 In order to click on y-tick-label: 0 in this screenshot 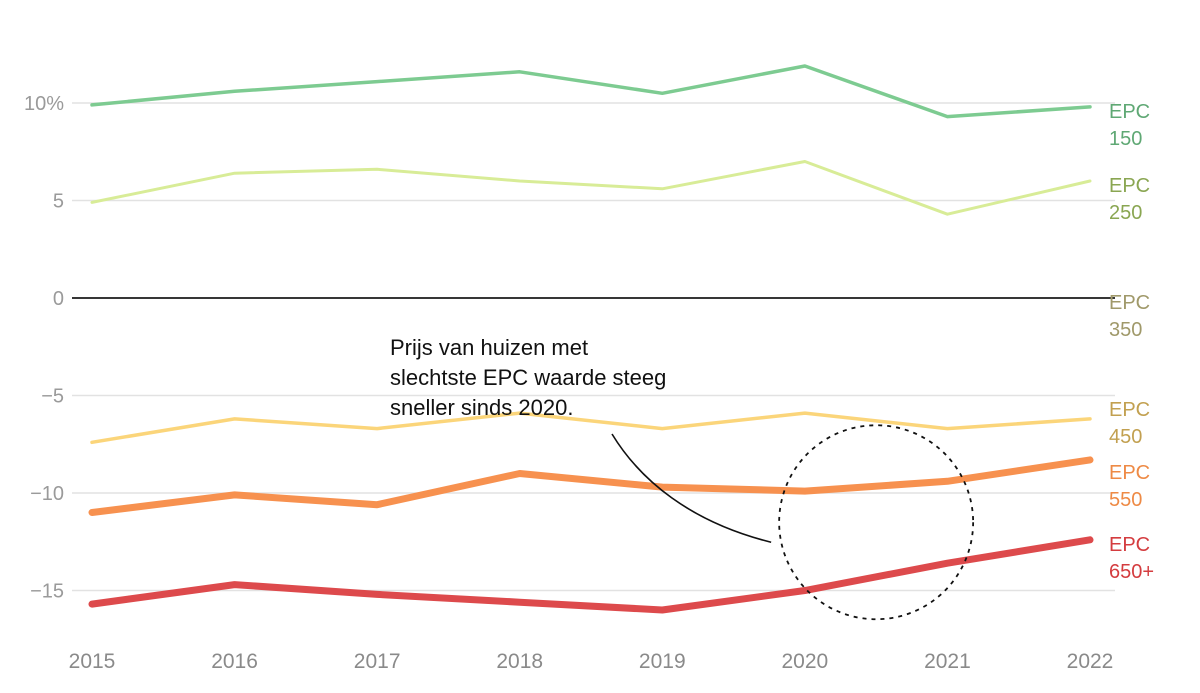, I will do `click(58, 299)`.